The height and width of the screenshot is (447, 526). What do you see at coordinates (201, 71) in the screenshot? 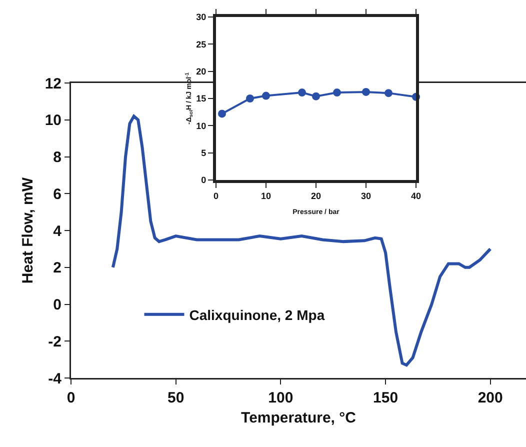
I see `y-tick-label: 20` at bounding box center [201, 71].